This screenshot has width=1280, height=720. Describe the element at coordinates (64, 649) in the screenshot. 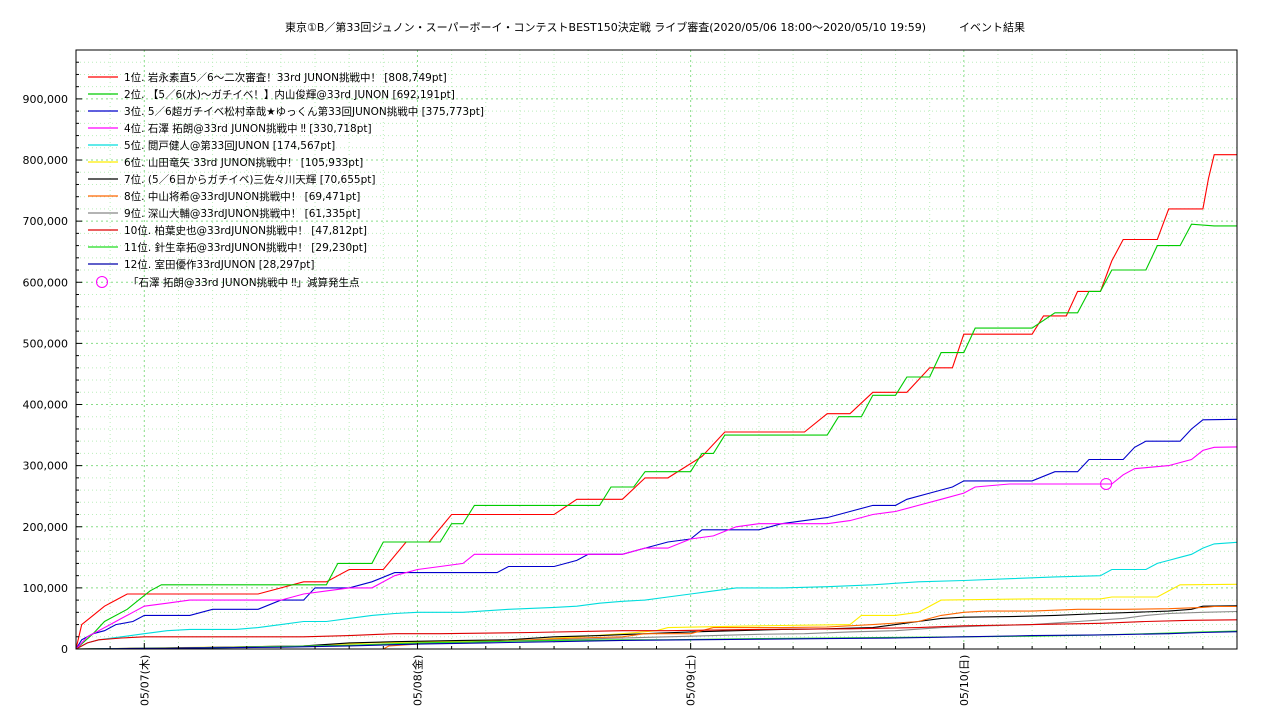

I see `y-tick-label: 0` at that location.